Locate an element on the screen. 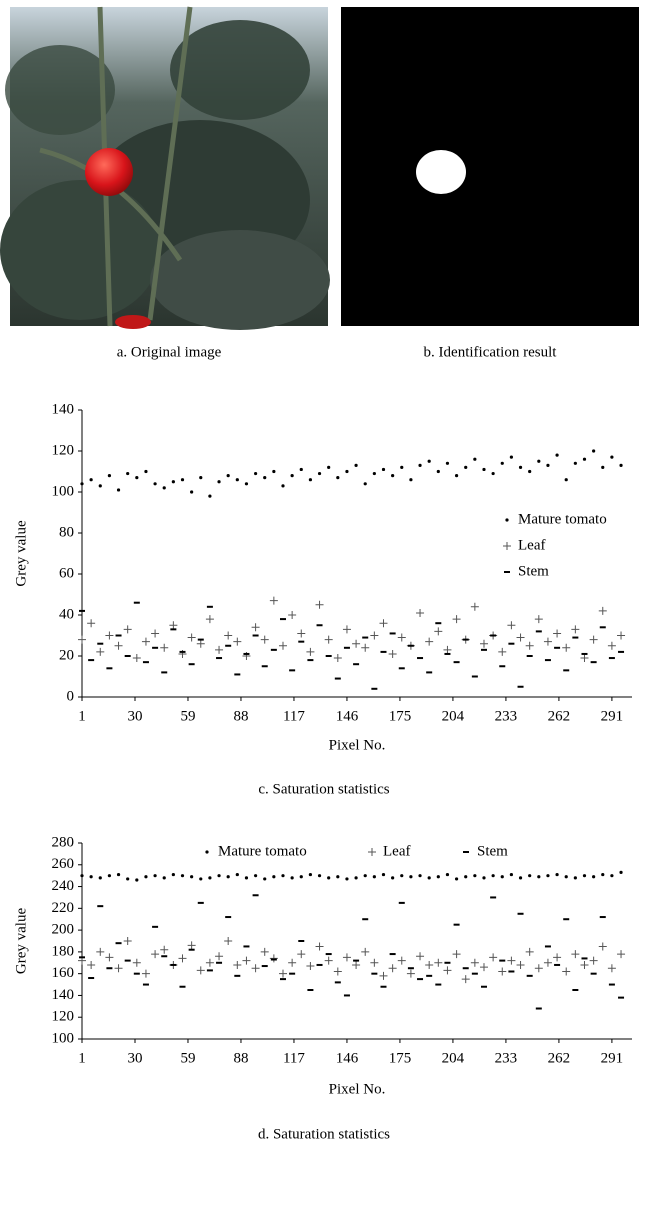  y-tick-label: 140 is located at coordinates (63, 995).